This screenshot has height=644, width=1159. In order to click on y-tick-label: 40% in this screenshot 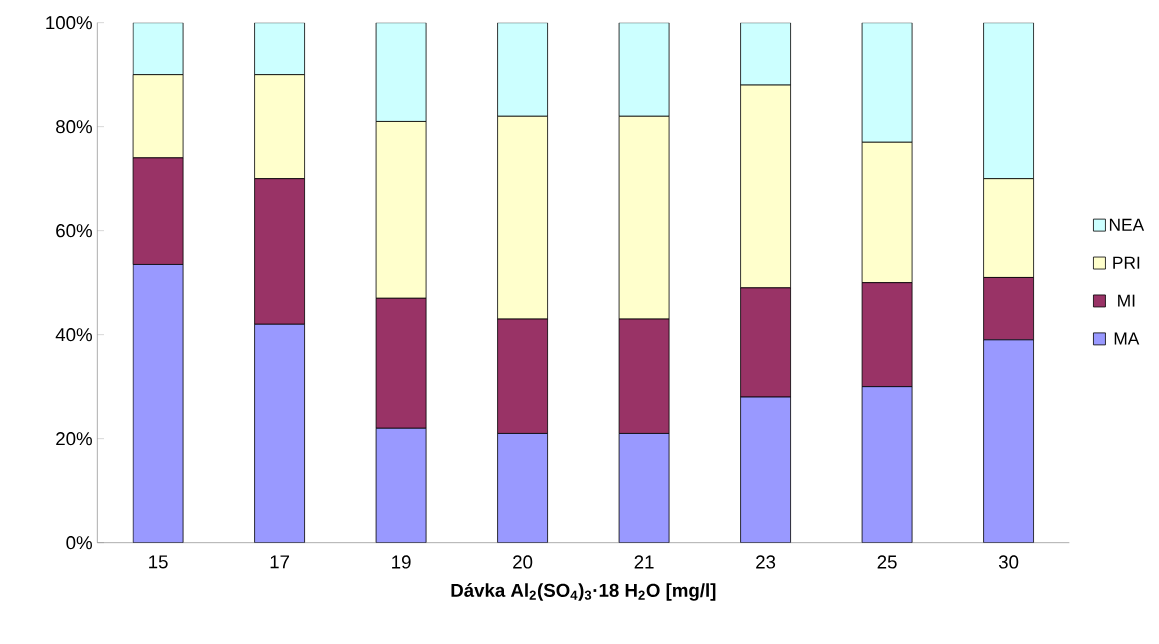, I will do `click(73, 335)`.